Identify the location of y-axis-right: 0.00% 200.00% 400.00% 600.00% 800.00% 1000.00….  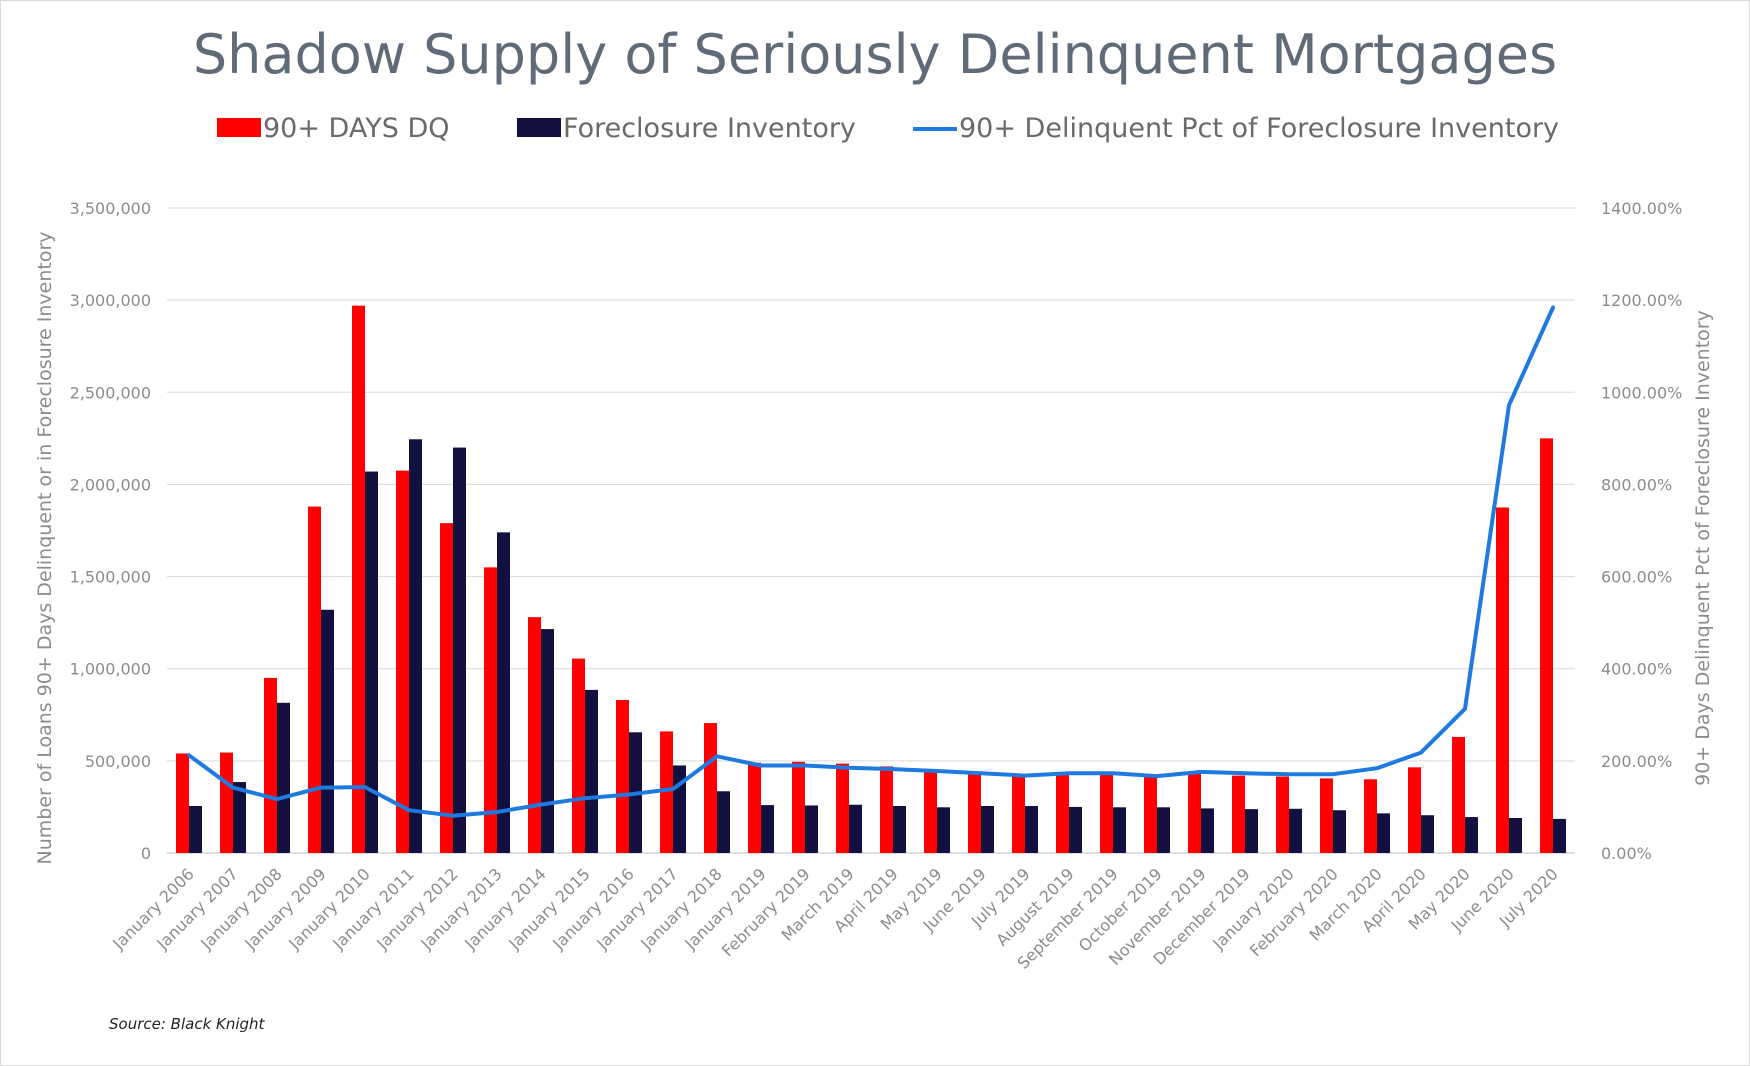
(1641, 531).